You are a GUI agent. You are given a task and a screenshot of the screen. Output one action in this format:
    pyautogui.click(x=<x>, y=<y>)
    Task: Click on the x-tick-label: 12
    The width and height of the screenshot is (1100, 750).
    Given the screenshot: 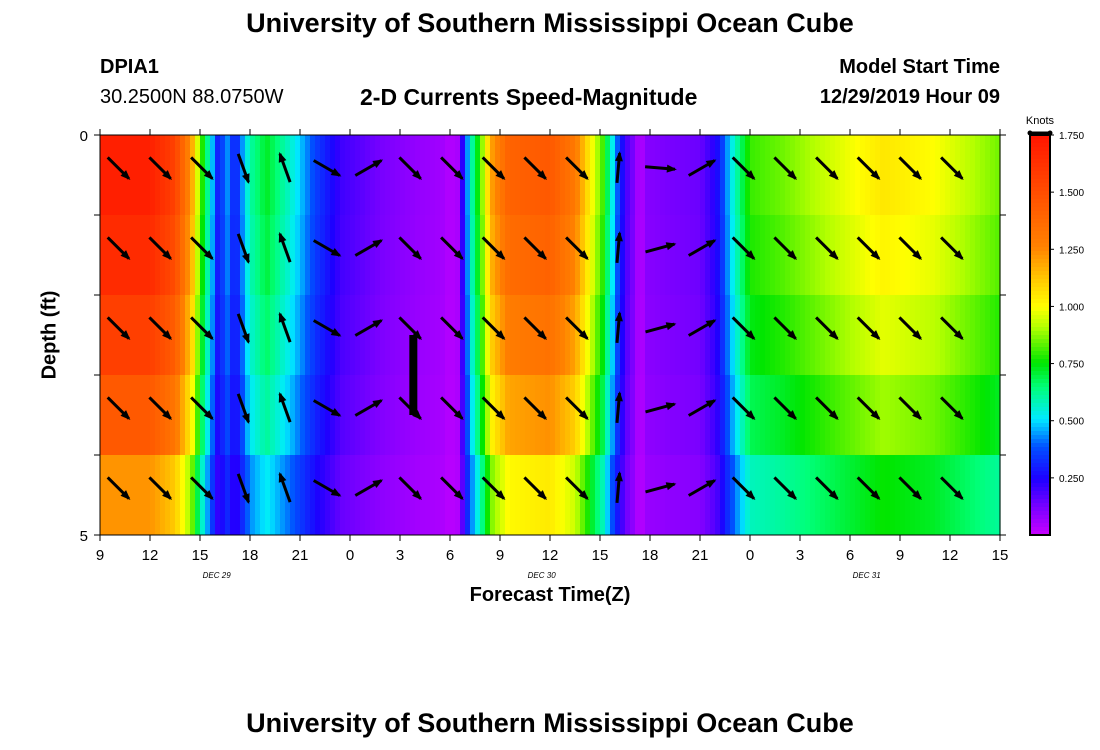 What is the action you would take?
    pyautogui.click(x=950, y=555)
    